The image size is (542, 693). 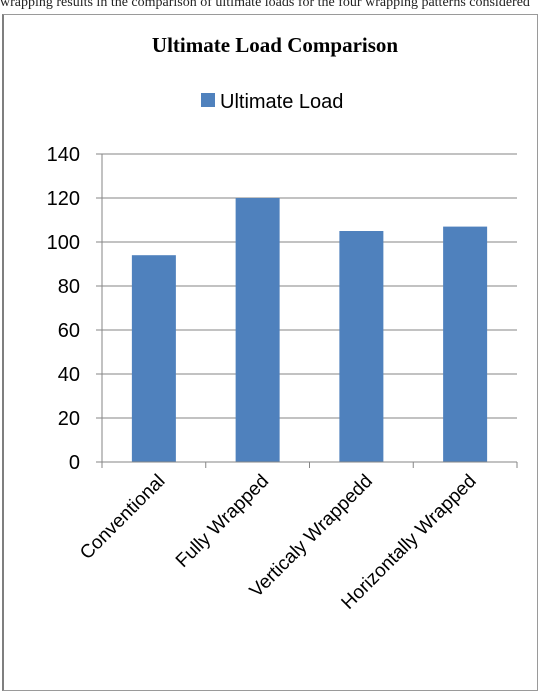 I want to click on x-category-label-1: Fully Wrapped, so click(x=222, y=521).